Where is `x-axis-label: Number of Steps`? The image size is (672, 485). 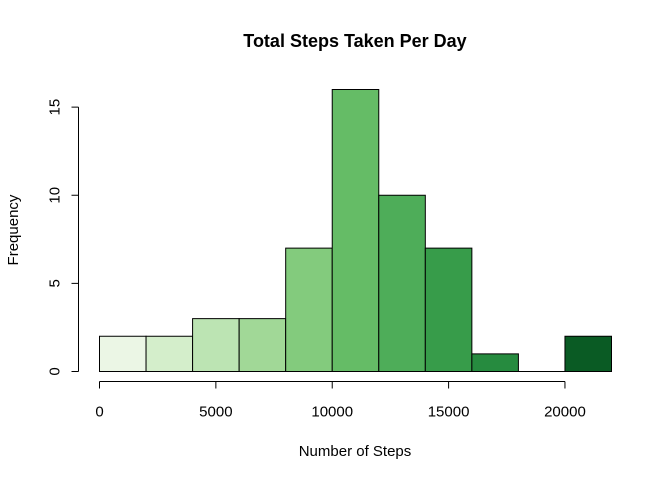
x-axis-label: Number of Steps is located at coordinates (355, 451).